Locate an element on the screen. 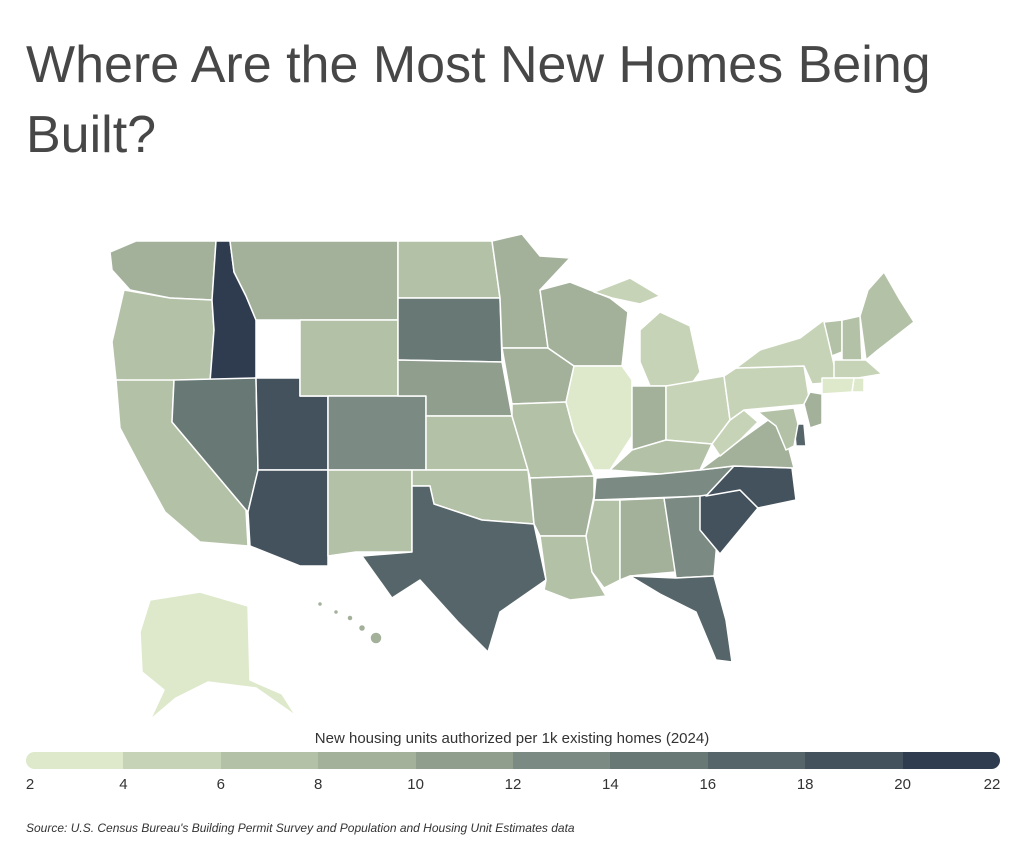  state-HI is located at coordinates (349, 622).